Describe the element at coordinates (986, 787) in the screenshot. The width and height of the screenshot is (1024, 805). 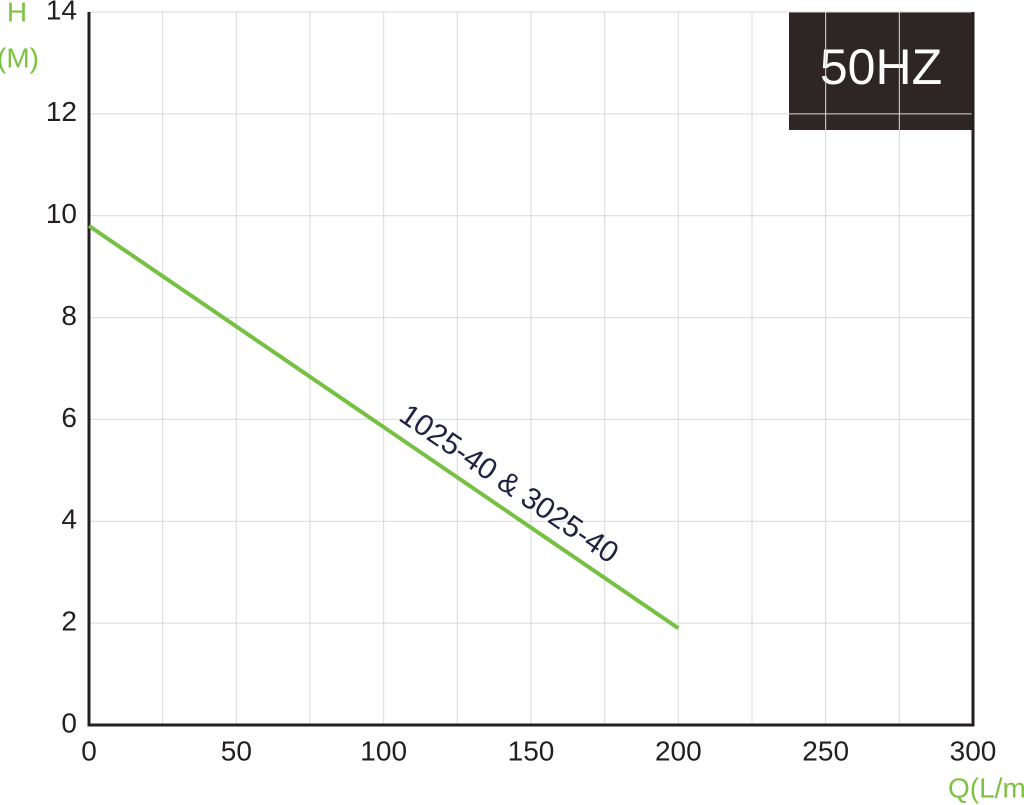
I see `x-axis-label: Q(L/m)` at that location.